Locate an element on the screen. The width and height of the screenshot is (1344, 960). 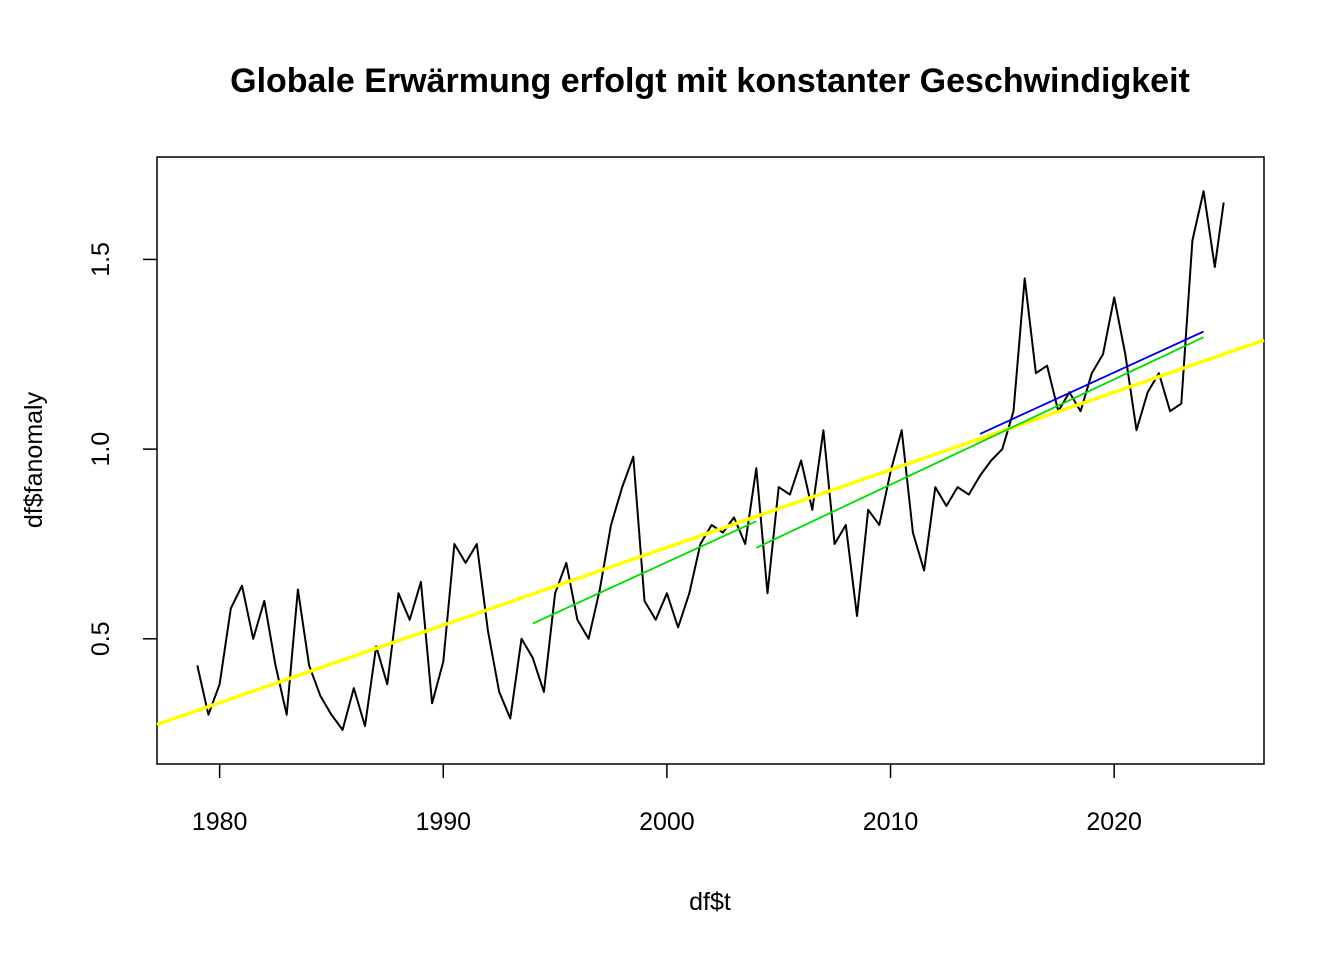
trend-line-2014-2024 is located at coordinates (1091, 382).